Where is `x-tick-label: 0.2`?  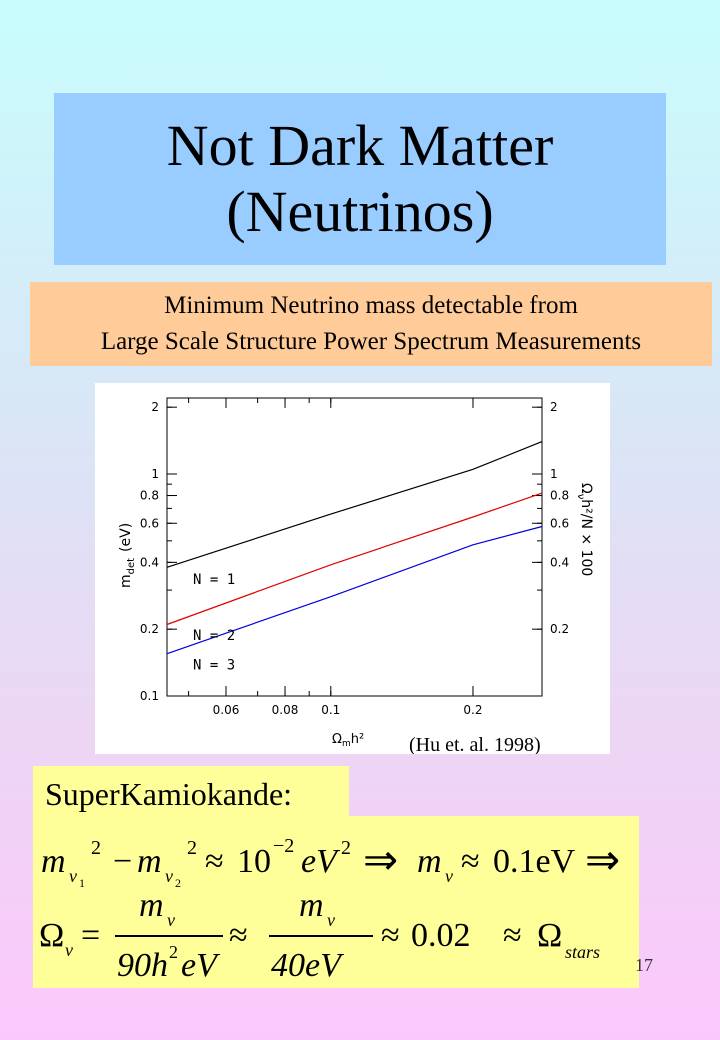 x-tick-label: 0.2 is located at coordinates (472, 710).